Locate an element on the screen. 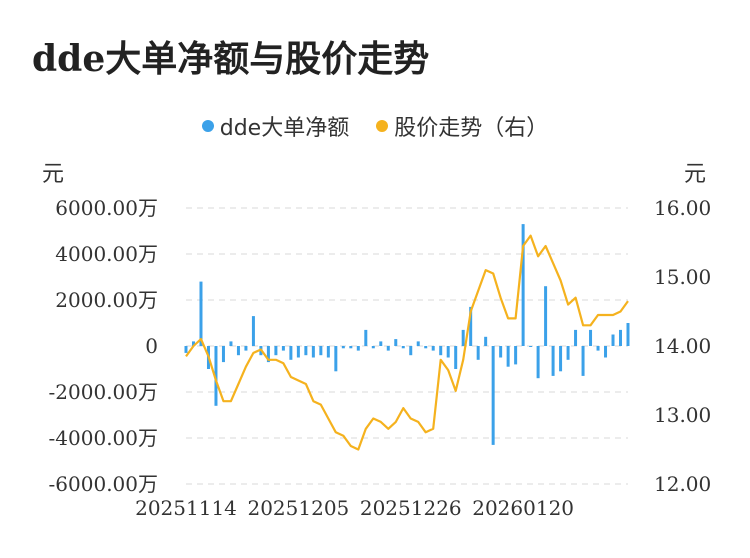 The height and width of the screenshot is (558, 750). legend-item-dde: dde大单净额 is located at coordinates (275, 126).